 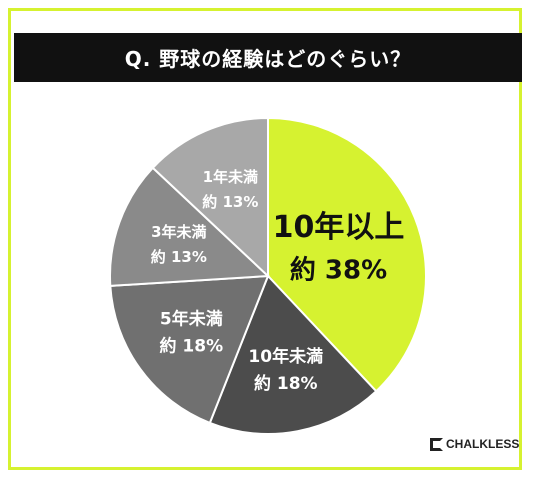 I want to click on slice-label-3: 3年未満, so click(x=178, y=232).